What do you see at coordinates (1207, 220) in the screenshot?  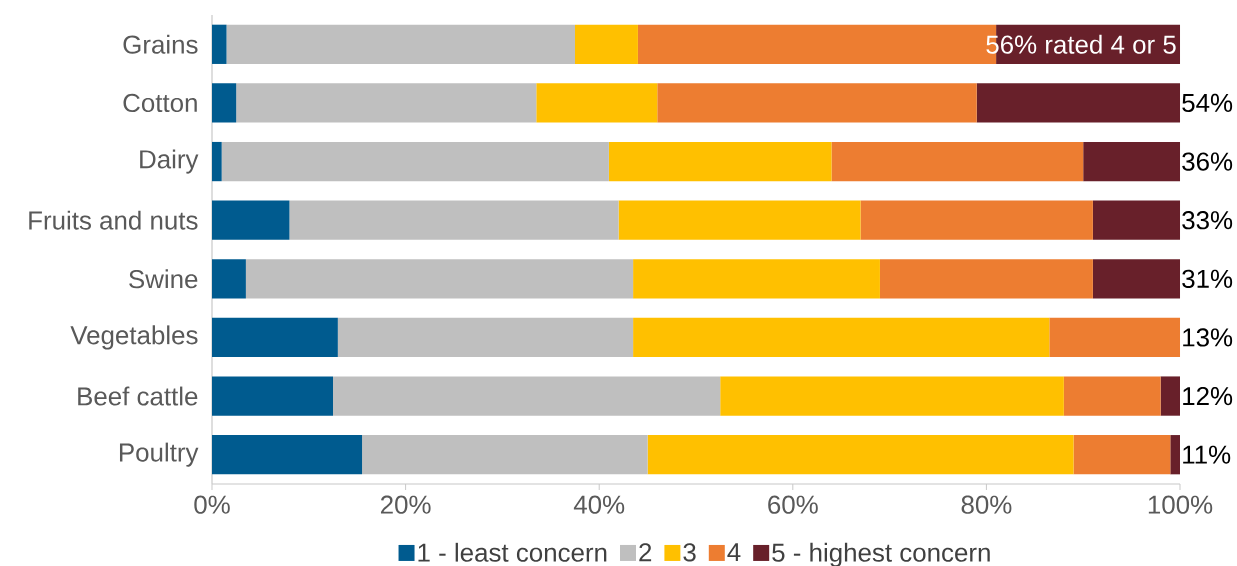 I see `text: 33%` at bounding box center [1207, 220].